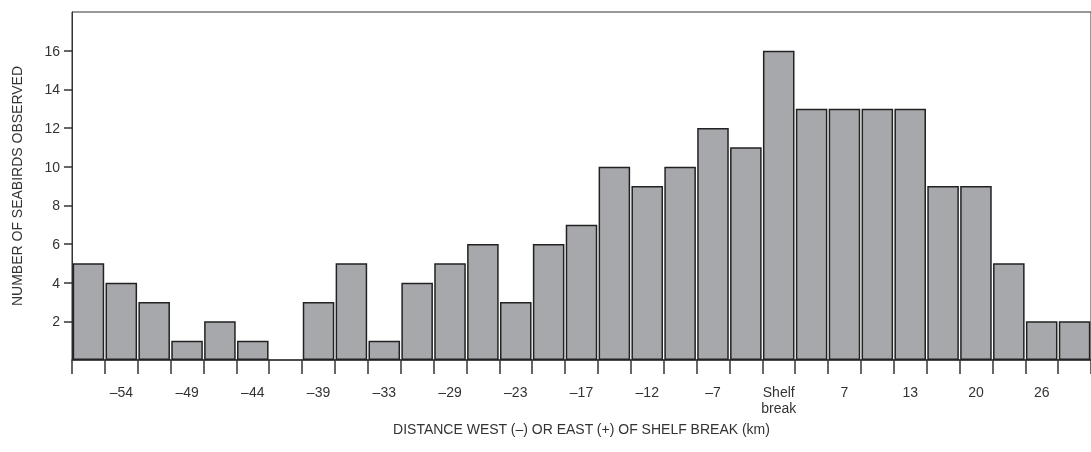  What do you see at coordinates (56, 205) in the screenshot?
I see `y-tick-label: 8` at bounding box center [56, 205].